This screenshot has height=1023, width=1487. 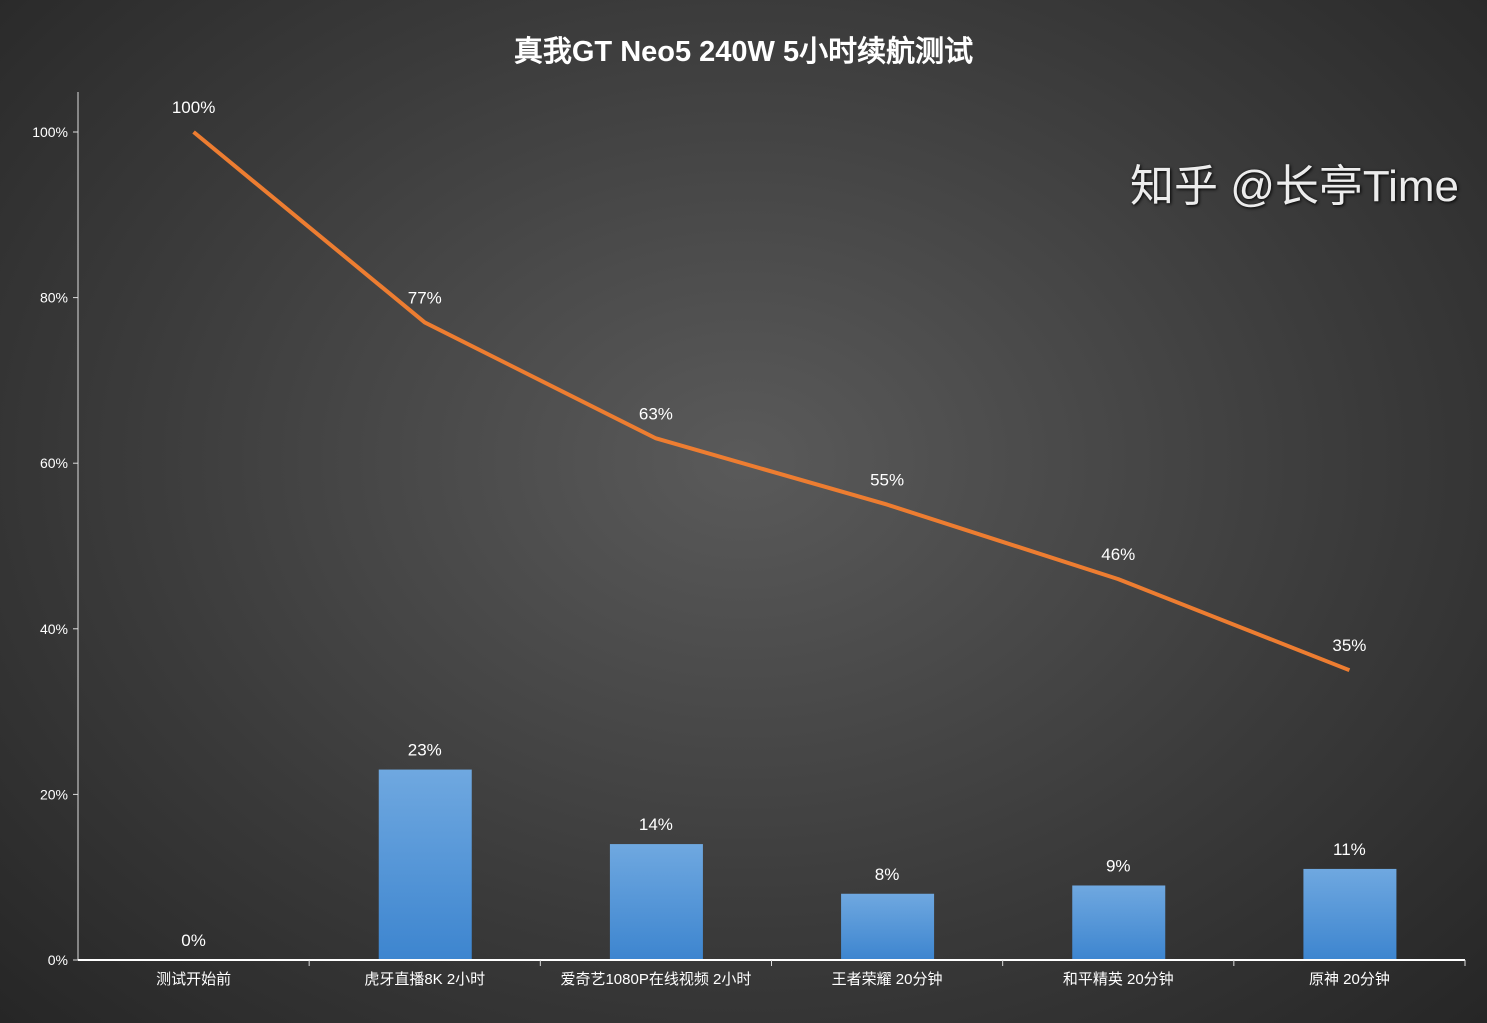 I want to click on x-tick-label: 王者荣耀 20分钟, so click(x=887, y=979).